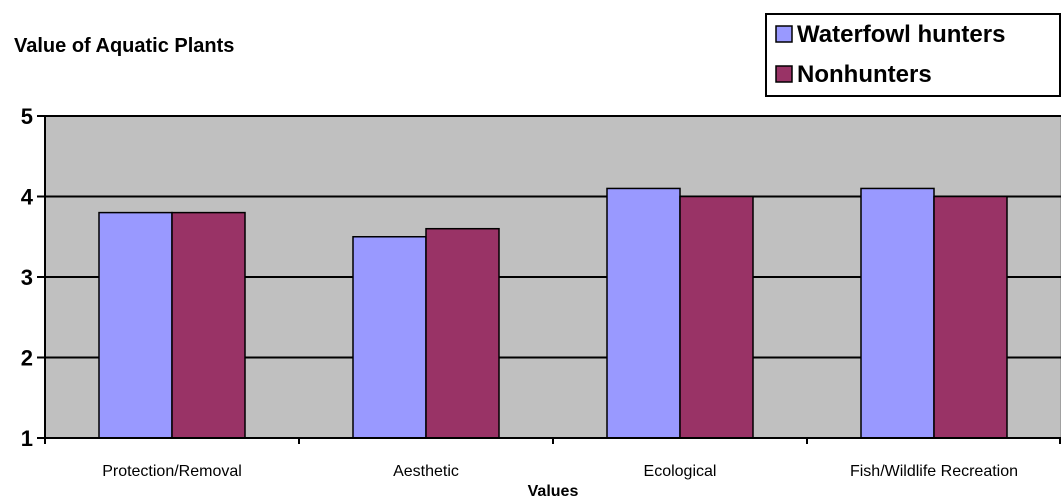 This screenshot has width=1061, height=502. Describe the element at coordinates (27, 116) in the screenshot. I see `y-tick-label: 5` at that location.